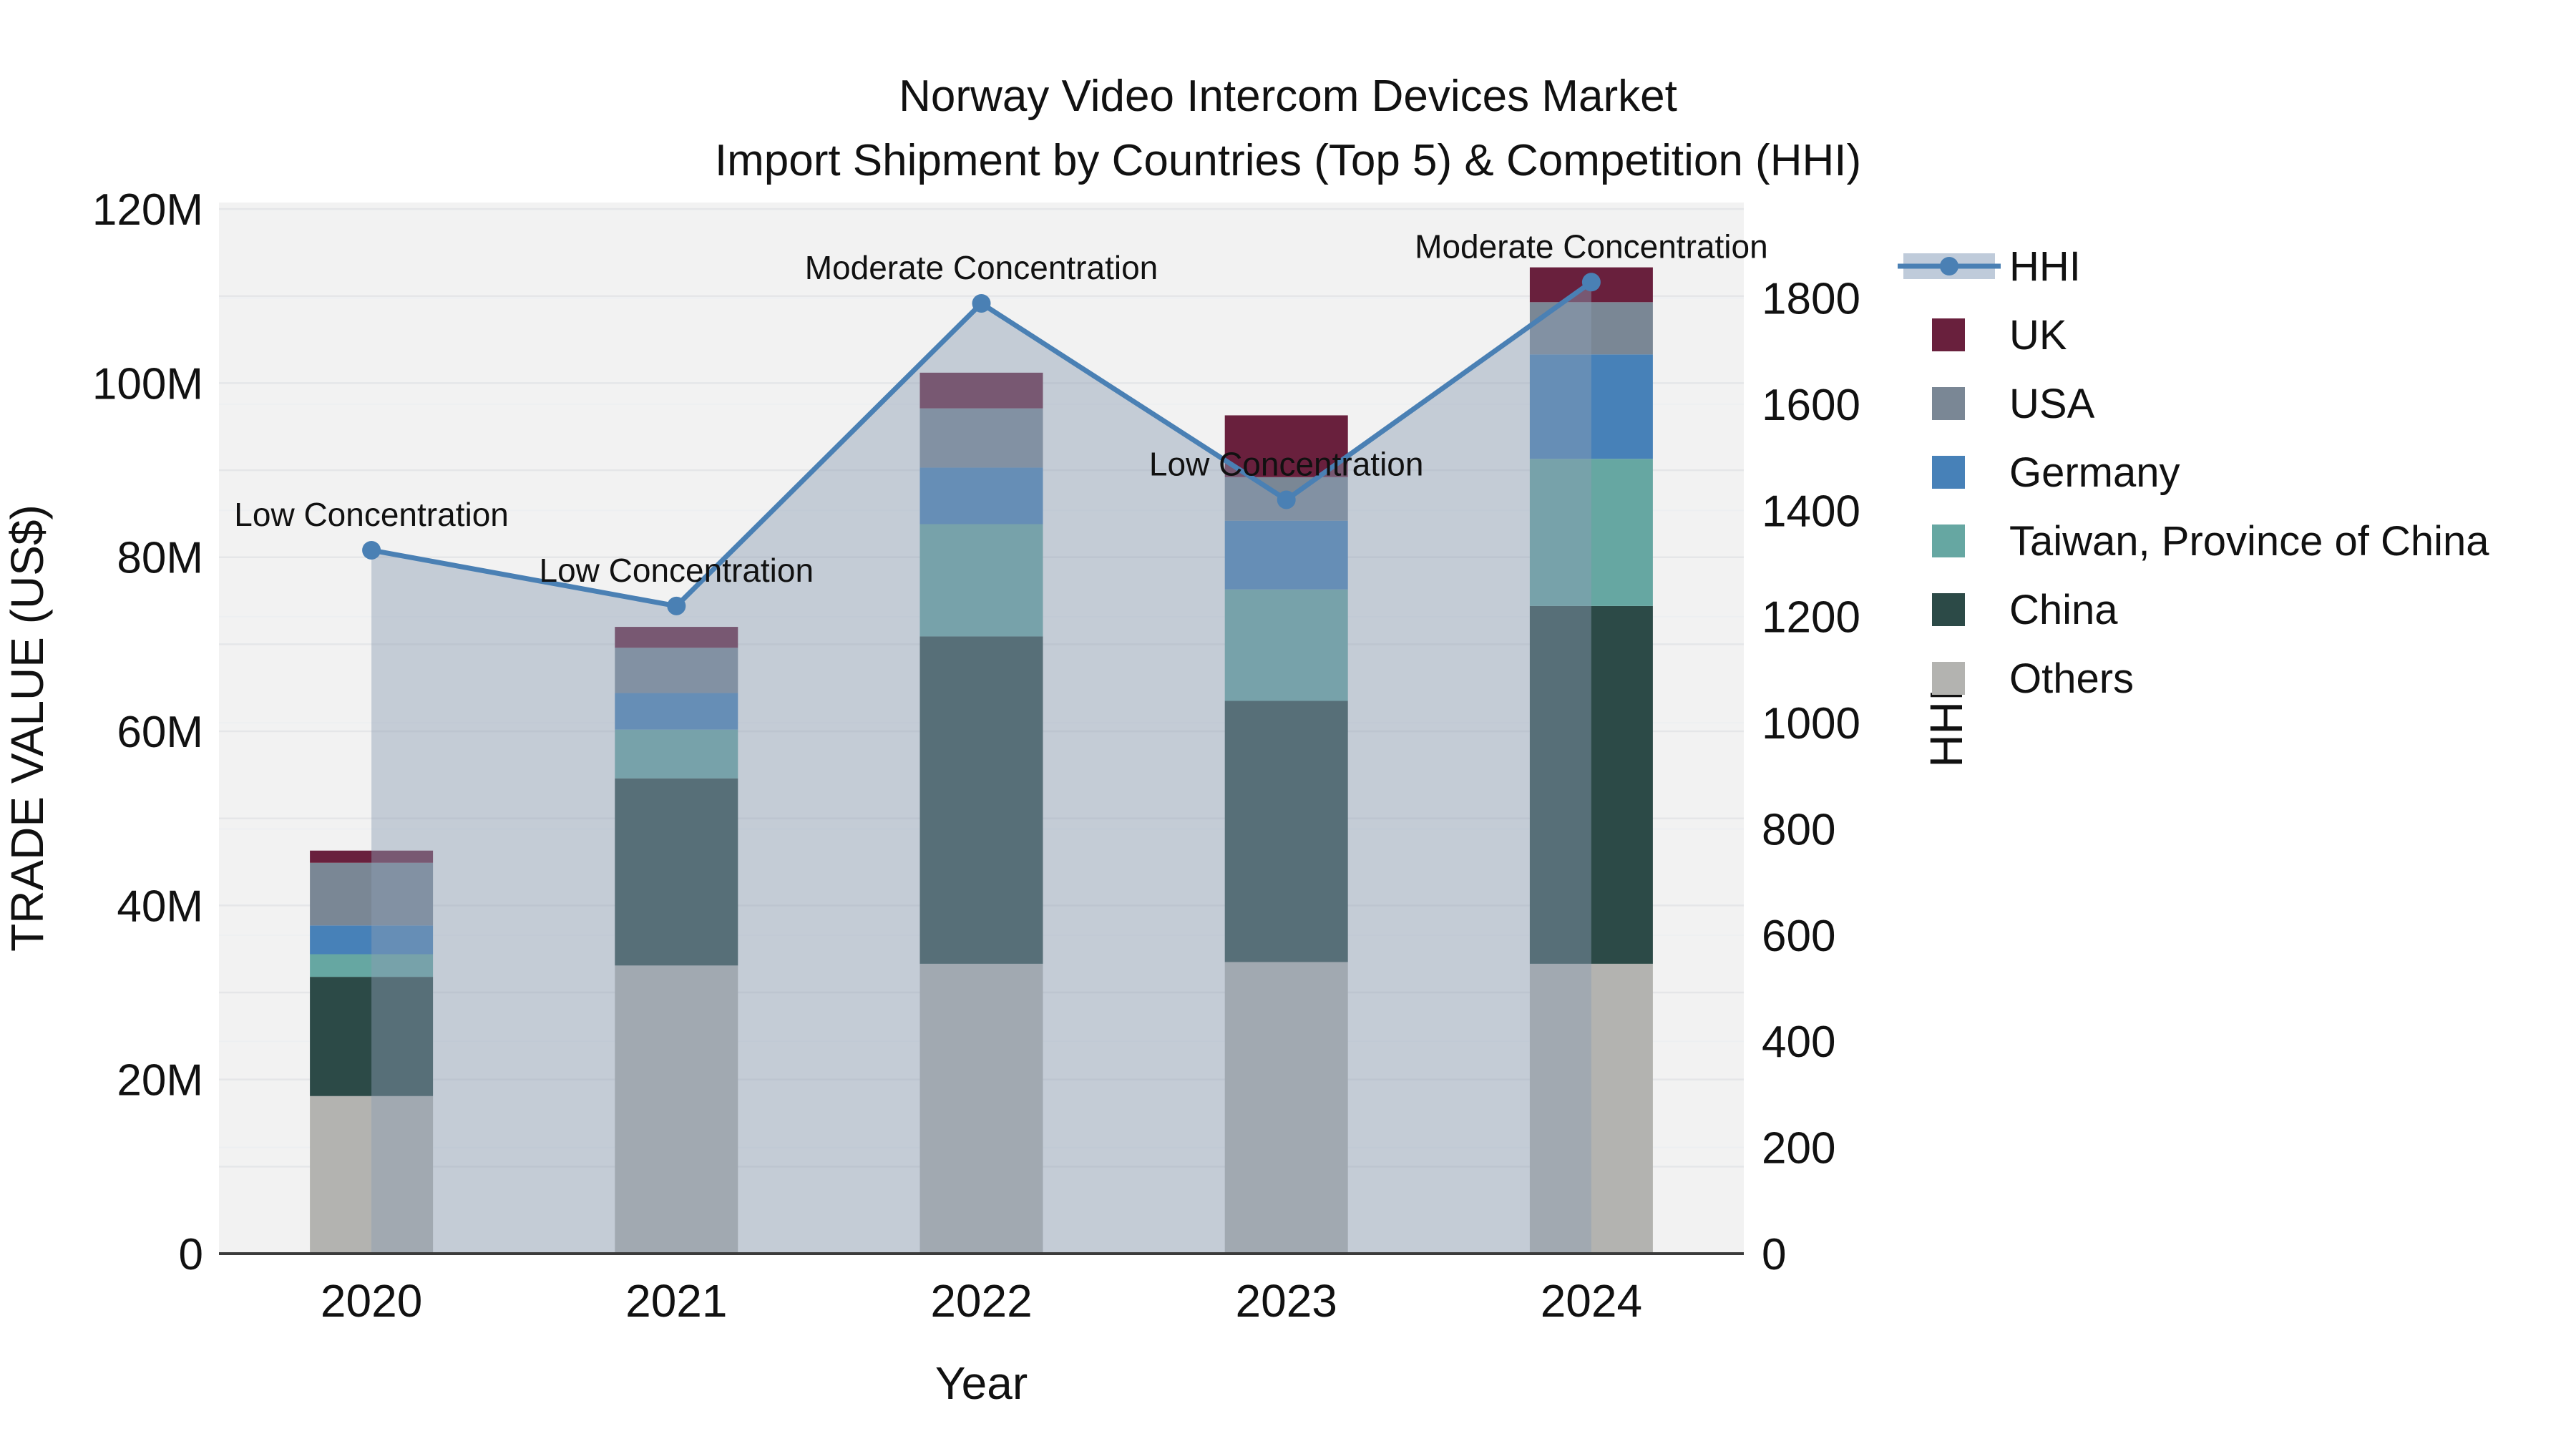 Image resolution: width=2576 pixels, height=1449 pixels. Describe the element at coordinates (372, 1036) in the screenshot. I see `bar-segment-china-2020` at that location.